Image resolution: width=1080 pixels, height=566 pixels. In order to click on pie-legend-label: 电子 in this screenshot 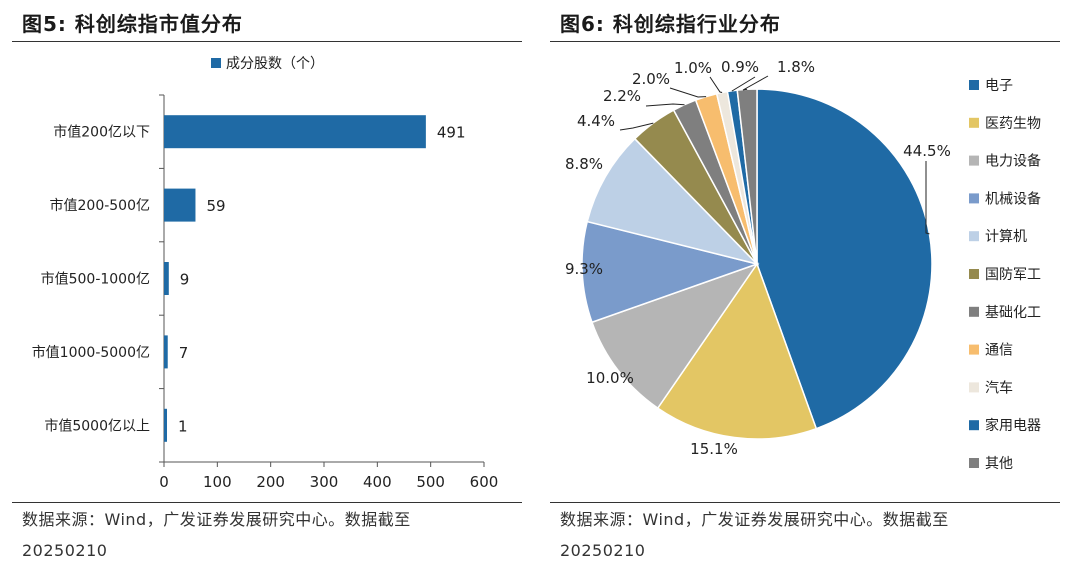, I will do `click(999, 86)`.